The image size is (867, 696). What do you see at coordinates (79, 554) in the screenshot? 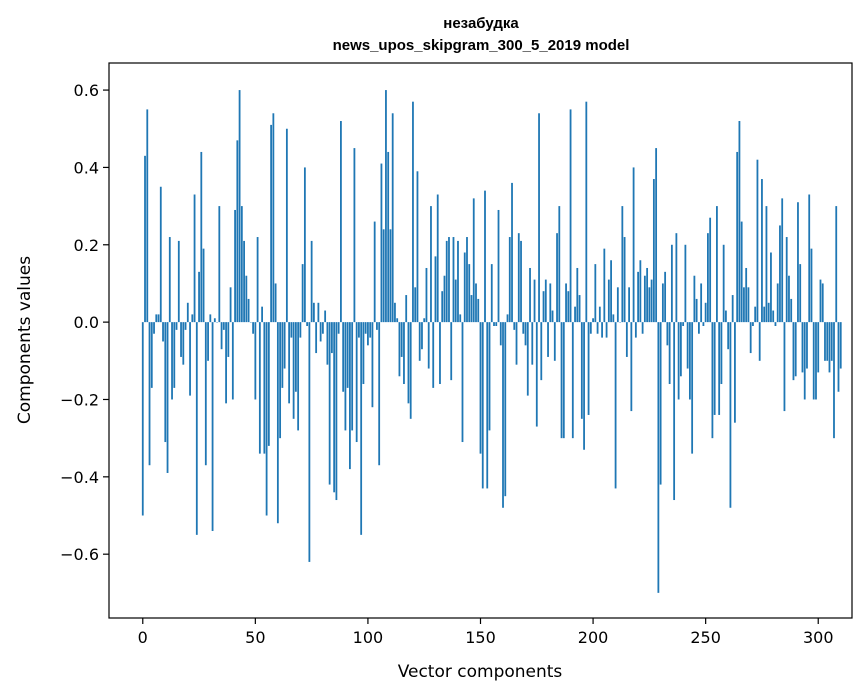
I see `y-tick-label: −0.6` at bounding box center [79, 554].